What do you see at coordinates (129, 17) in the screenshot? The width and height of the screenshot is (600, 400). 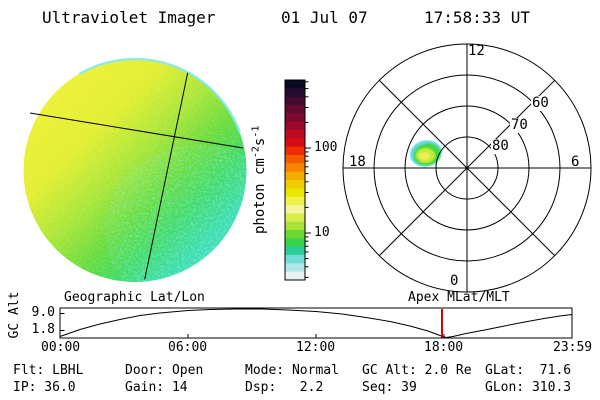 I see `page-title: Ultraviolet Imager` at bounding box center [129, 17].